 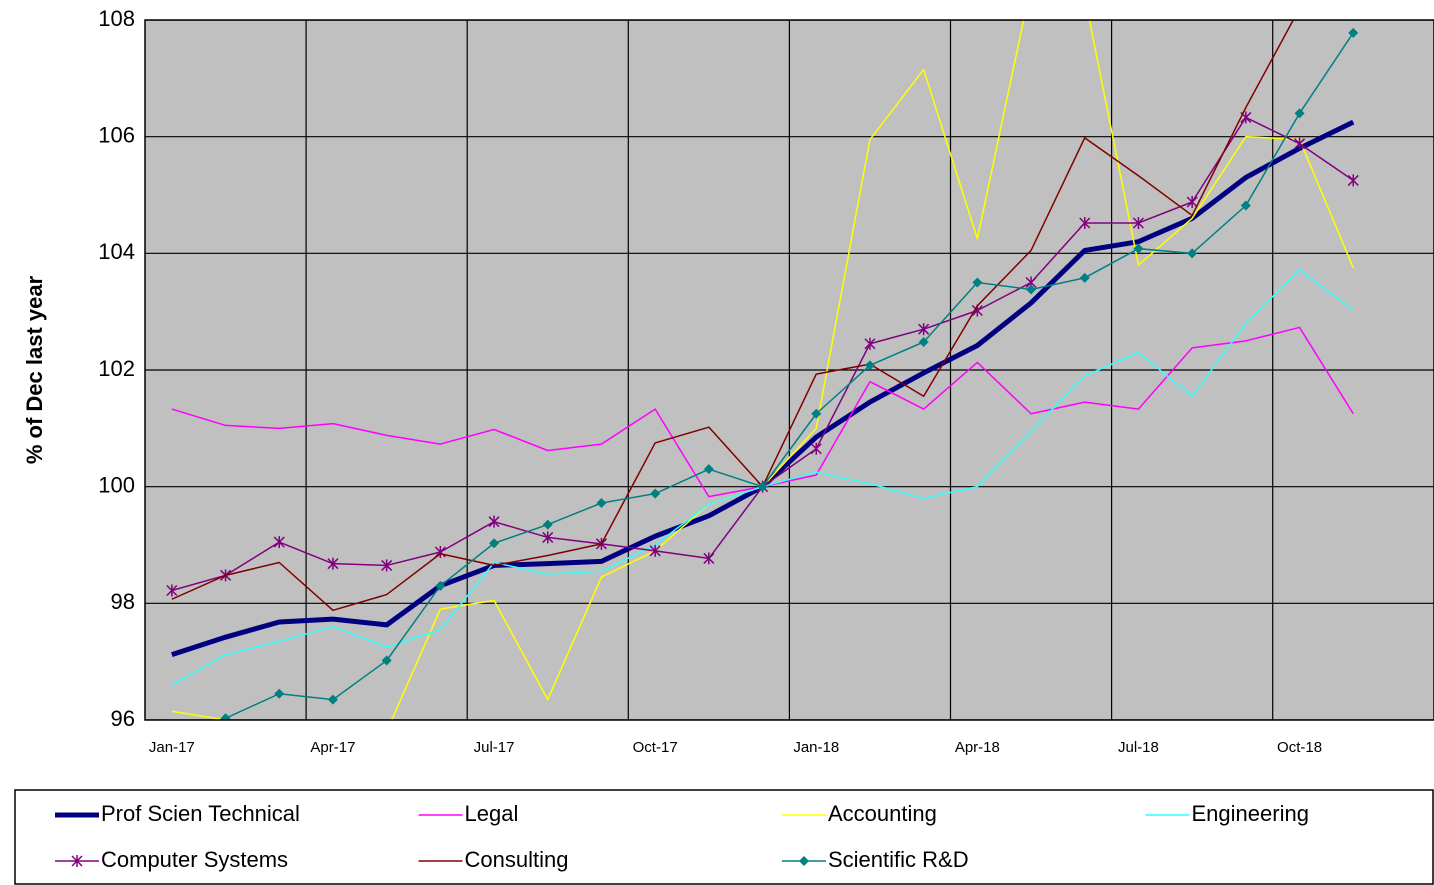 What do you see at coordinates (116, 18) in the screenshot?
I see `y-tick-label: 108` at bounding box center [116, 18].